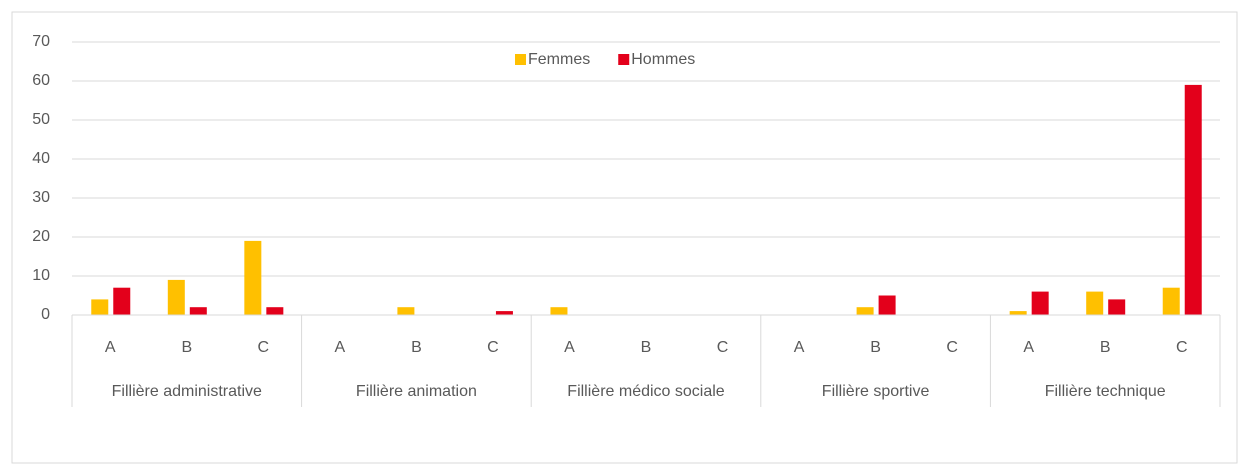  What do you see at coordinates (663, 59) in the screenshot?
I see `legend-label: Hommes` at bounding box center [663, 59].